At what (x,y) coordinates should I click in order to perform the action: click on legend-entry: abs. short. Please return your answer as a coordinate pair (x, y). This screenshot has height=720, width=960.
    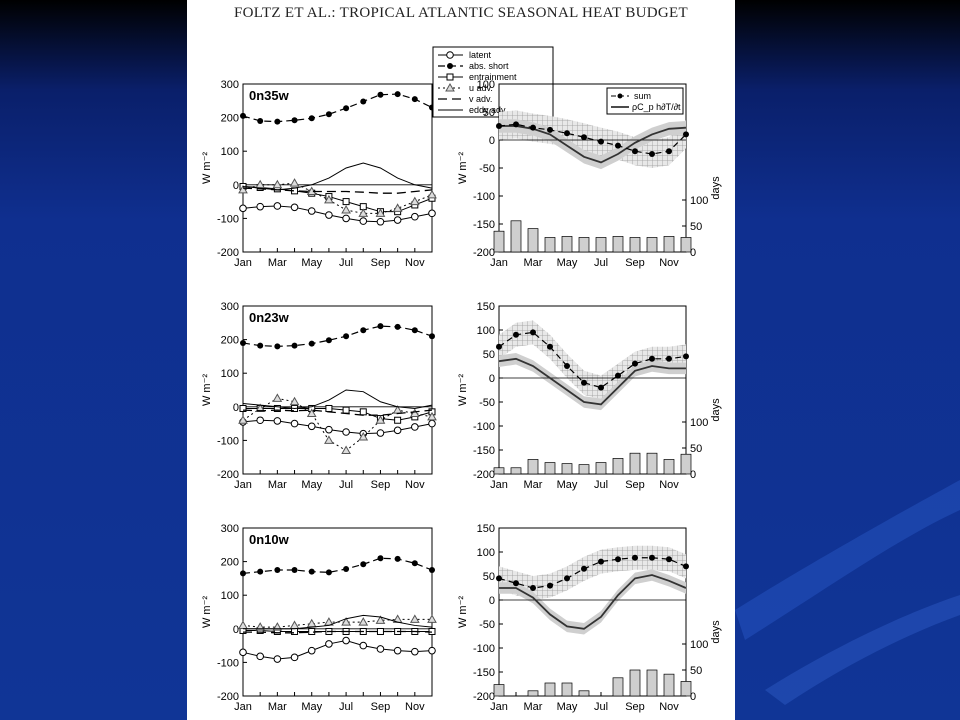
    Looking at the image, I should click on (489, 66).